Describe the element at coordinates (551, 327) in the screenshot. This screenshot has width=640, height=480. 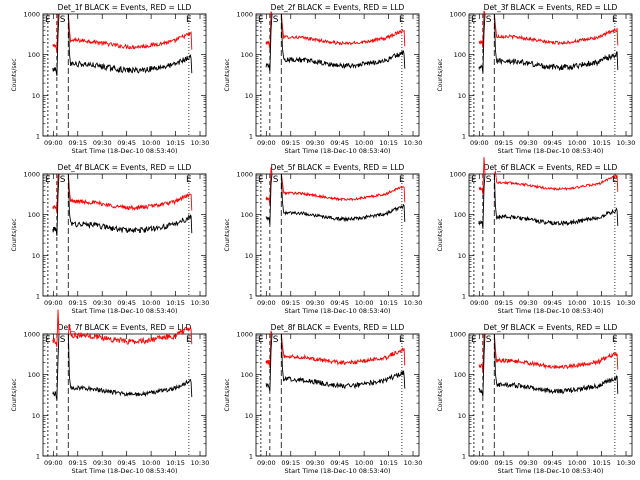
I see `chart-title: Det_9f BLACK = Events, RED = LLD` at that location.